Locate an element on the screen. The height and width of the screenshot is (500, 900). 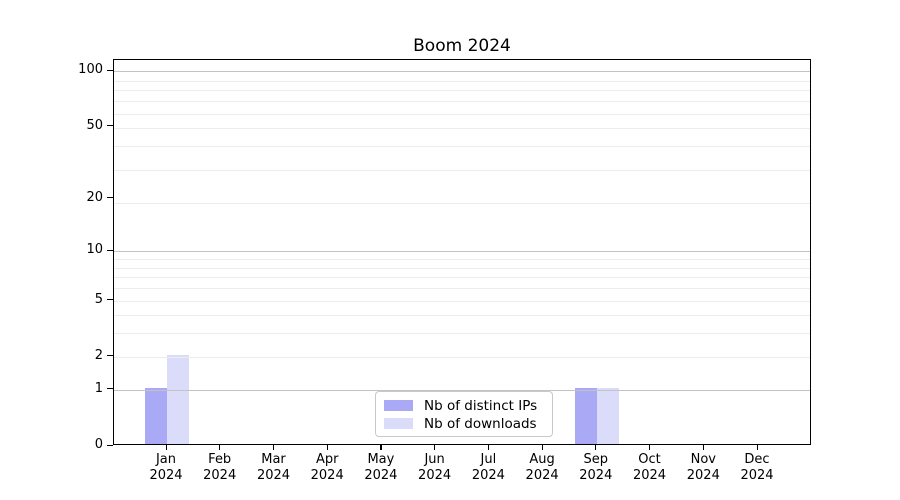
x-tick-label: Aug 2024 is located at coordinates (542, 467).